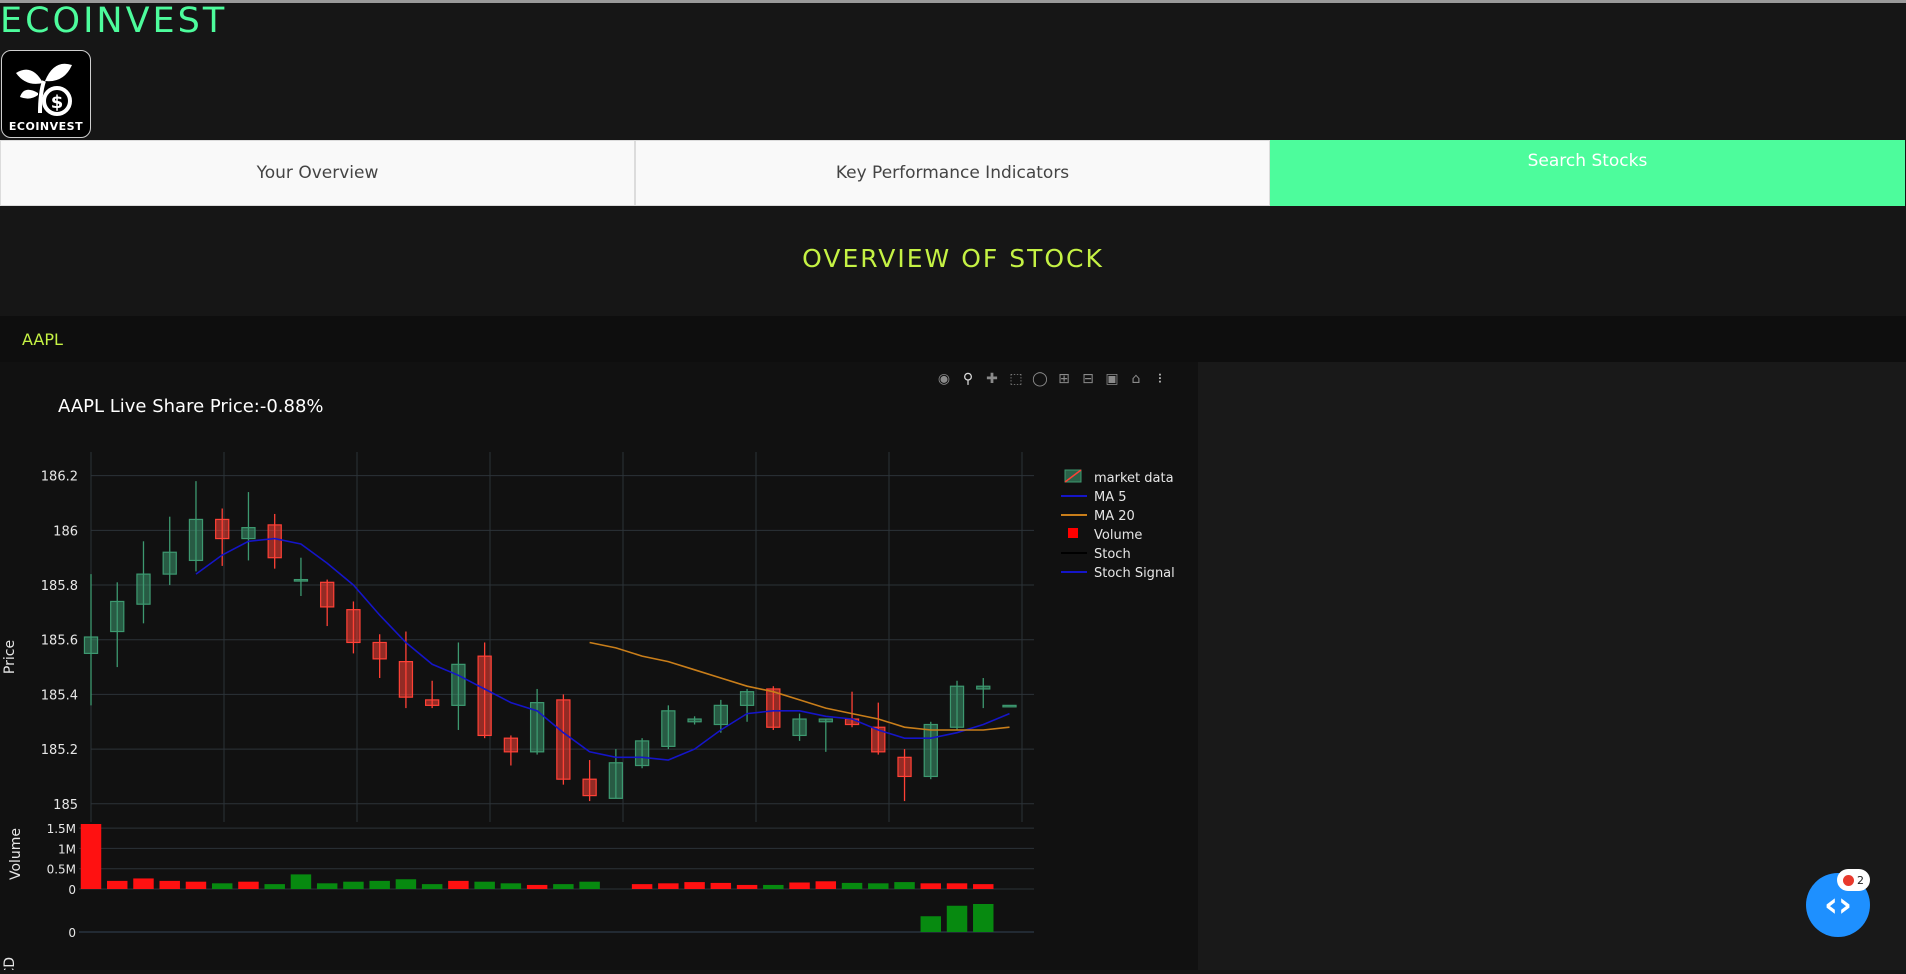  I want to click on y-tick-label: 186.2, so click(59, 477).